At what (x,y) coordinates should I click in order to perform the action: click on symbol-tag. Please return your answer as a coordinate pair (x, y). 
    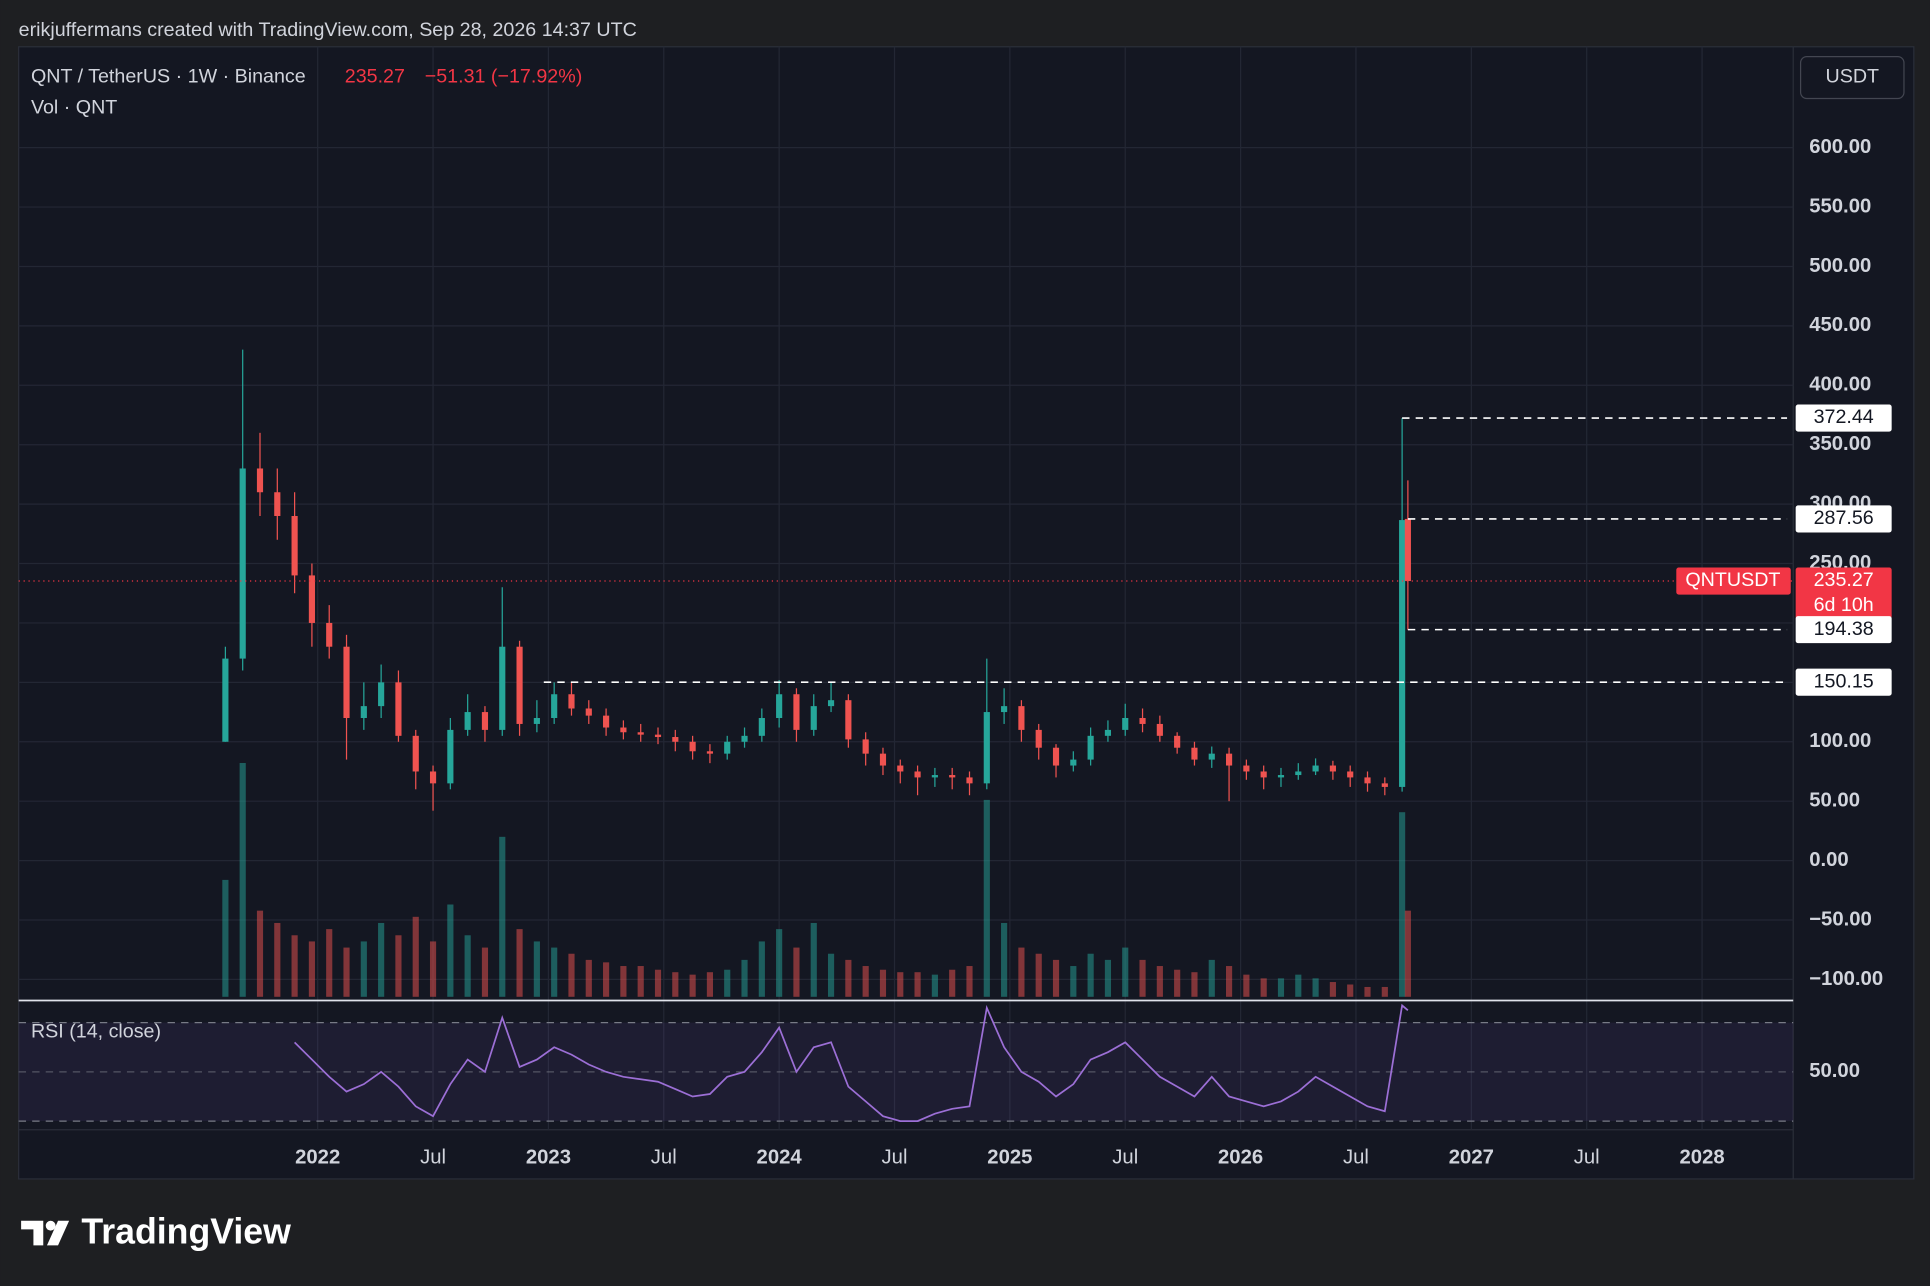
    Looking at the image, I should click on (1733, 581).